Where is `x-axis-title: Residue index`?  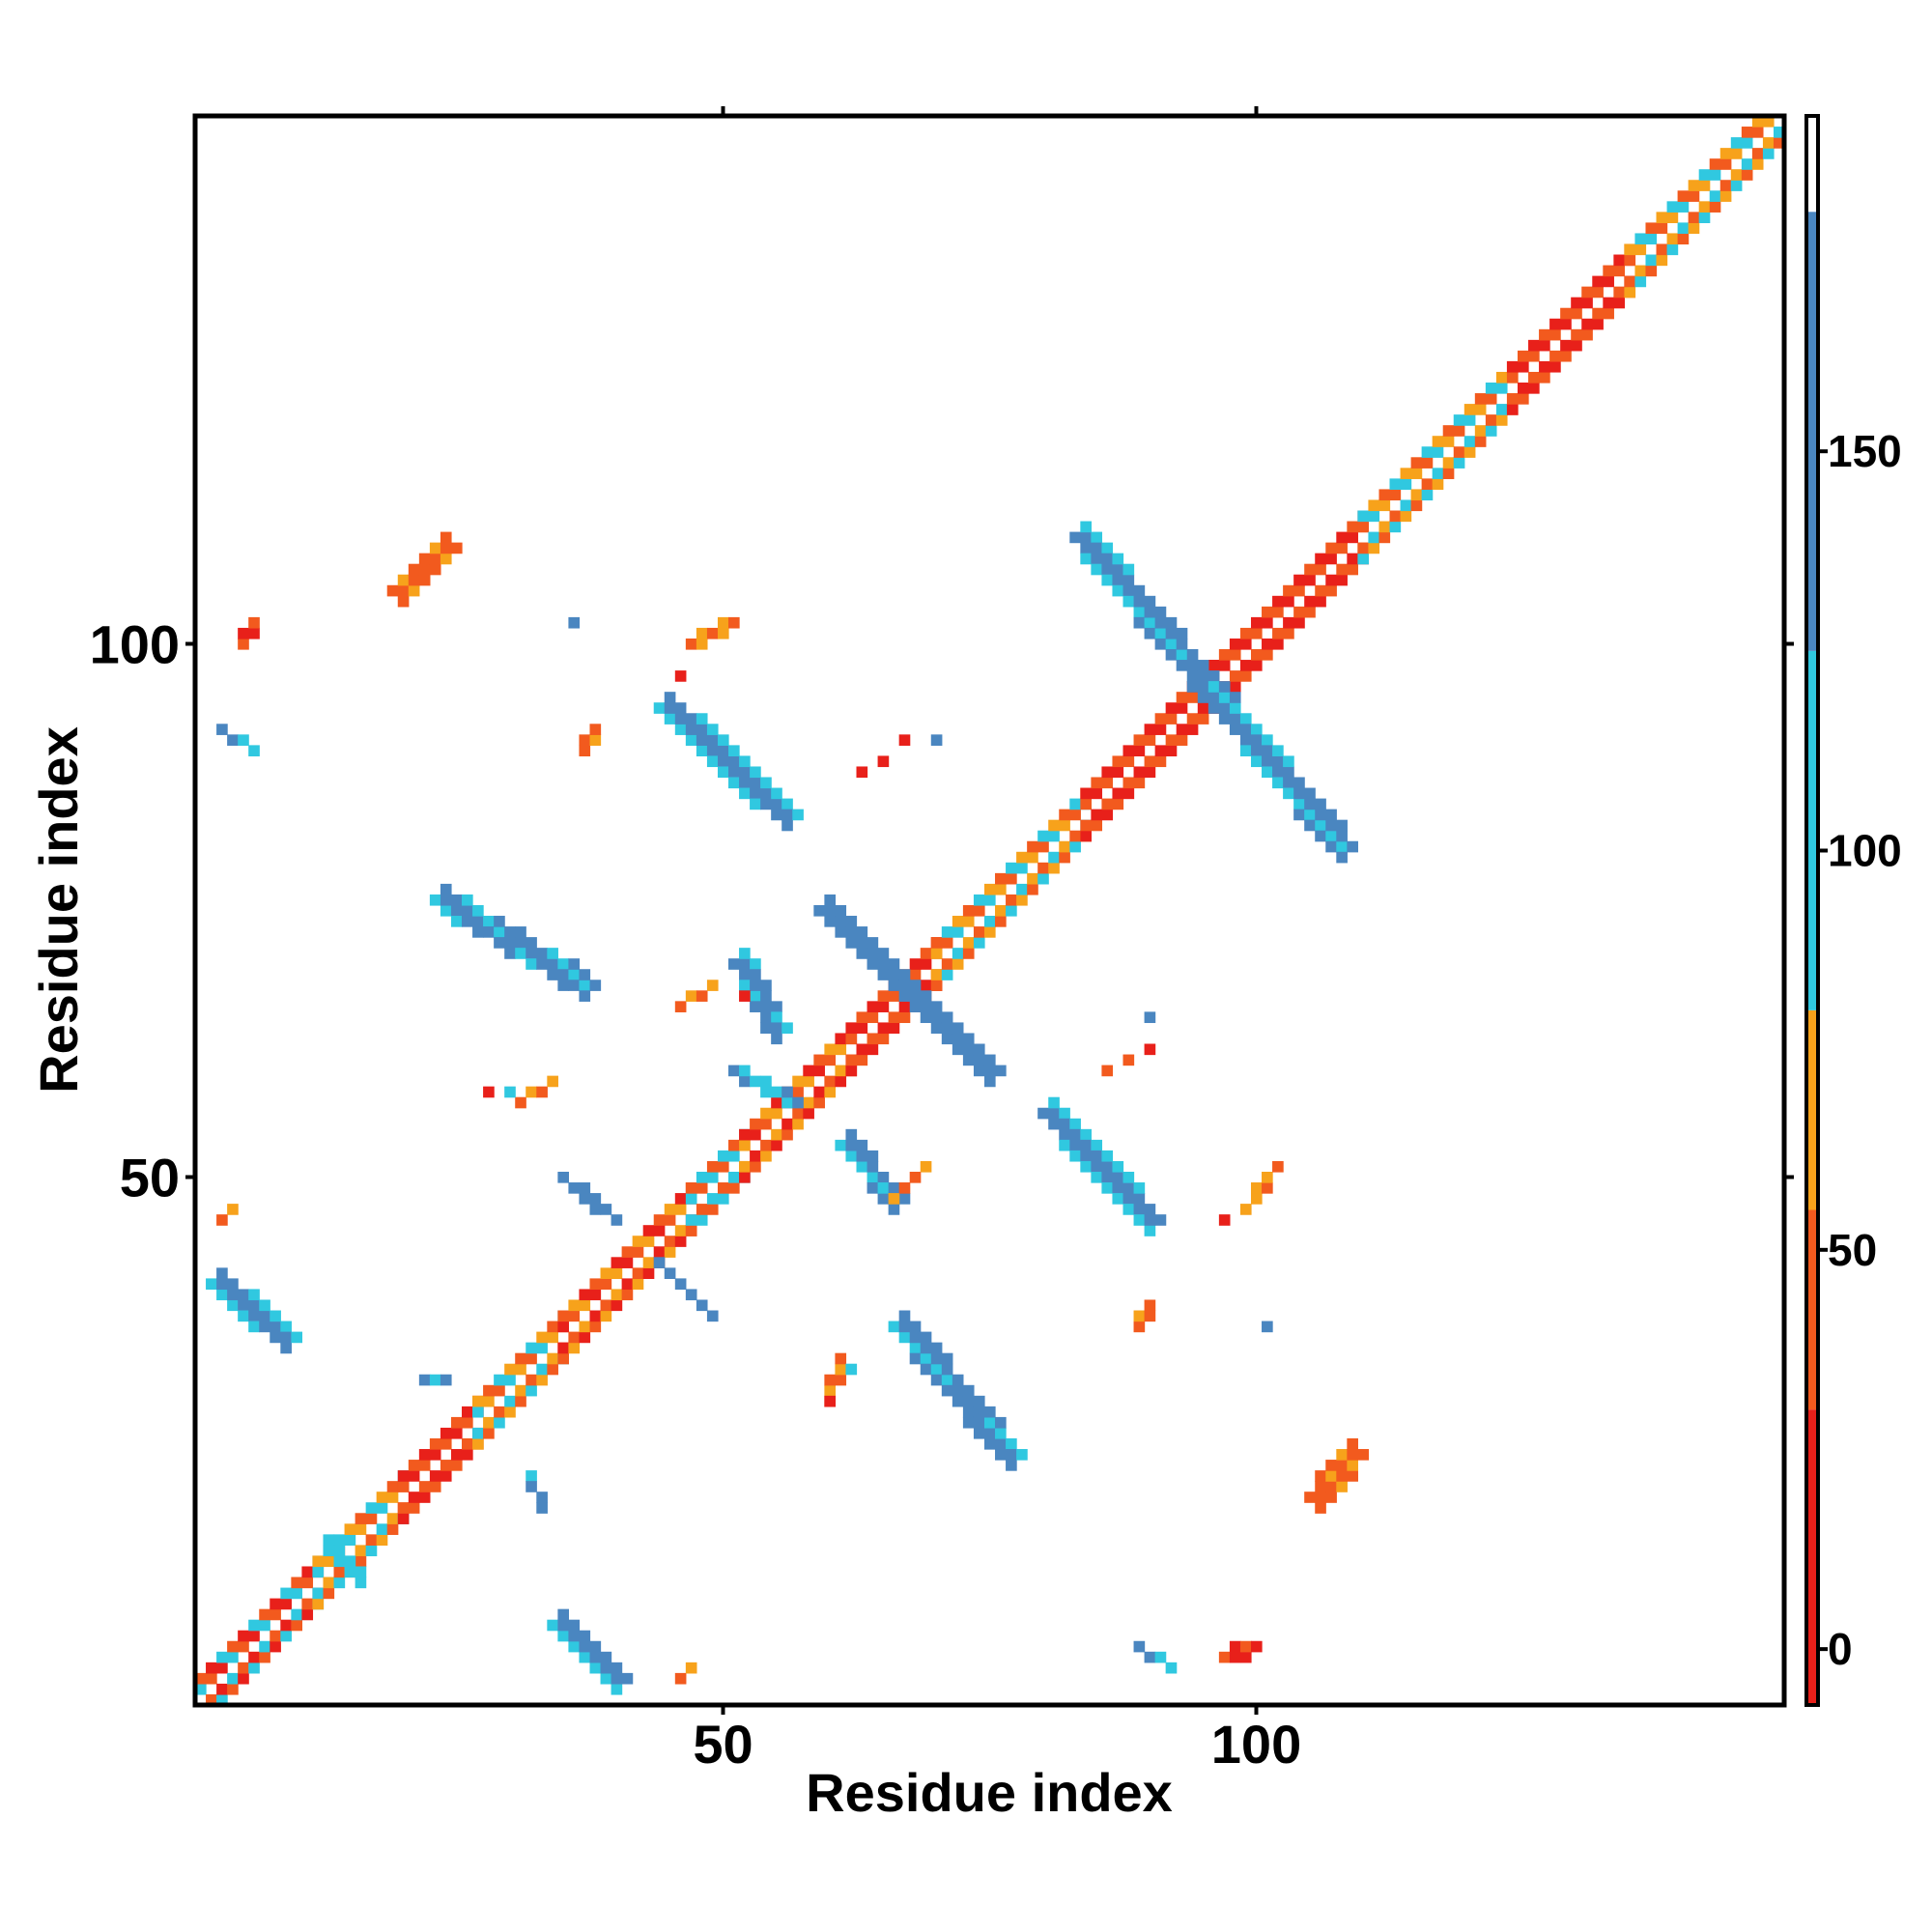
x-axis-title: Residue index is located at coordinates (989, 1792).